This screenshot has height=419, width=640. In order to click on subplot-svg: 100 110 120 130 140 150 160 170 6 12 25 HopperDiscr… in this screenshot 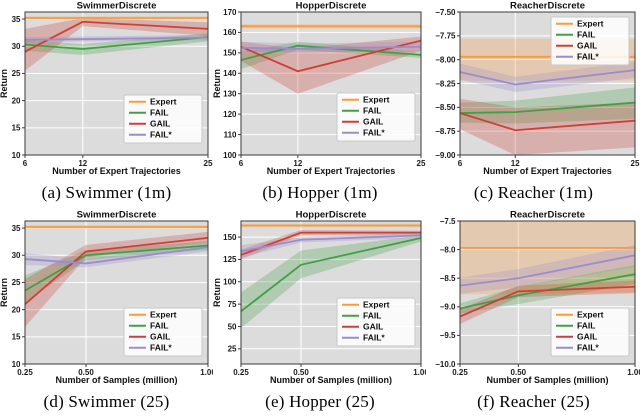, I will do `click(319, 89)`.